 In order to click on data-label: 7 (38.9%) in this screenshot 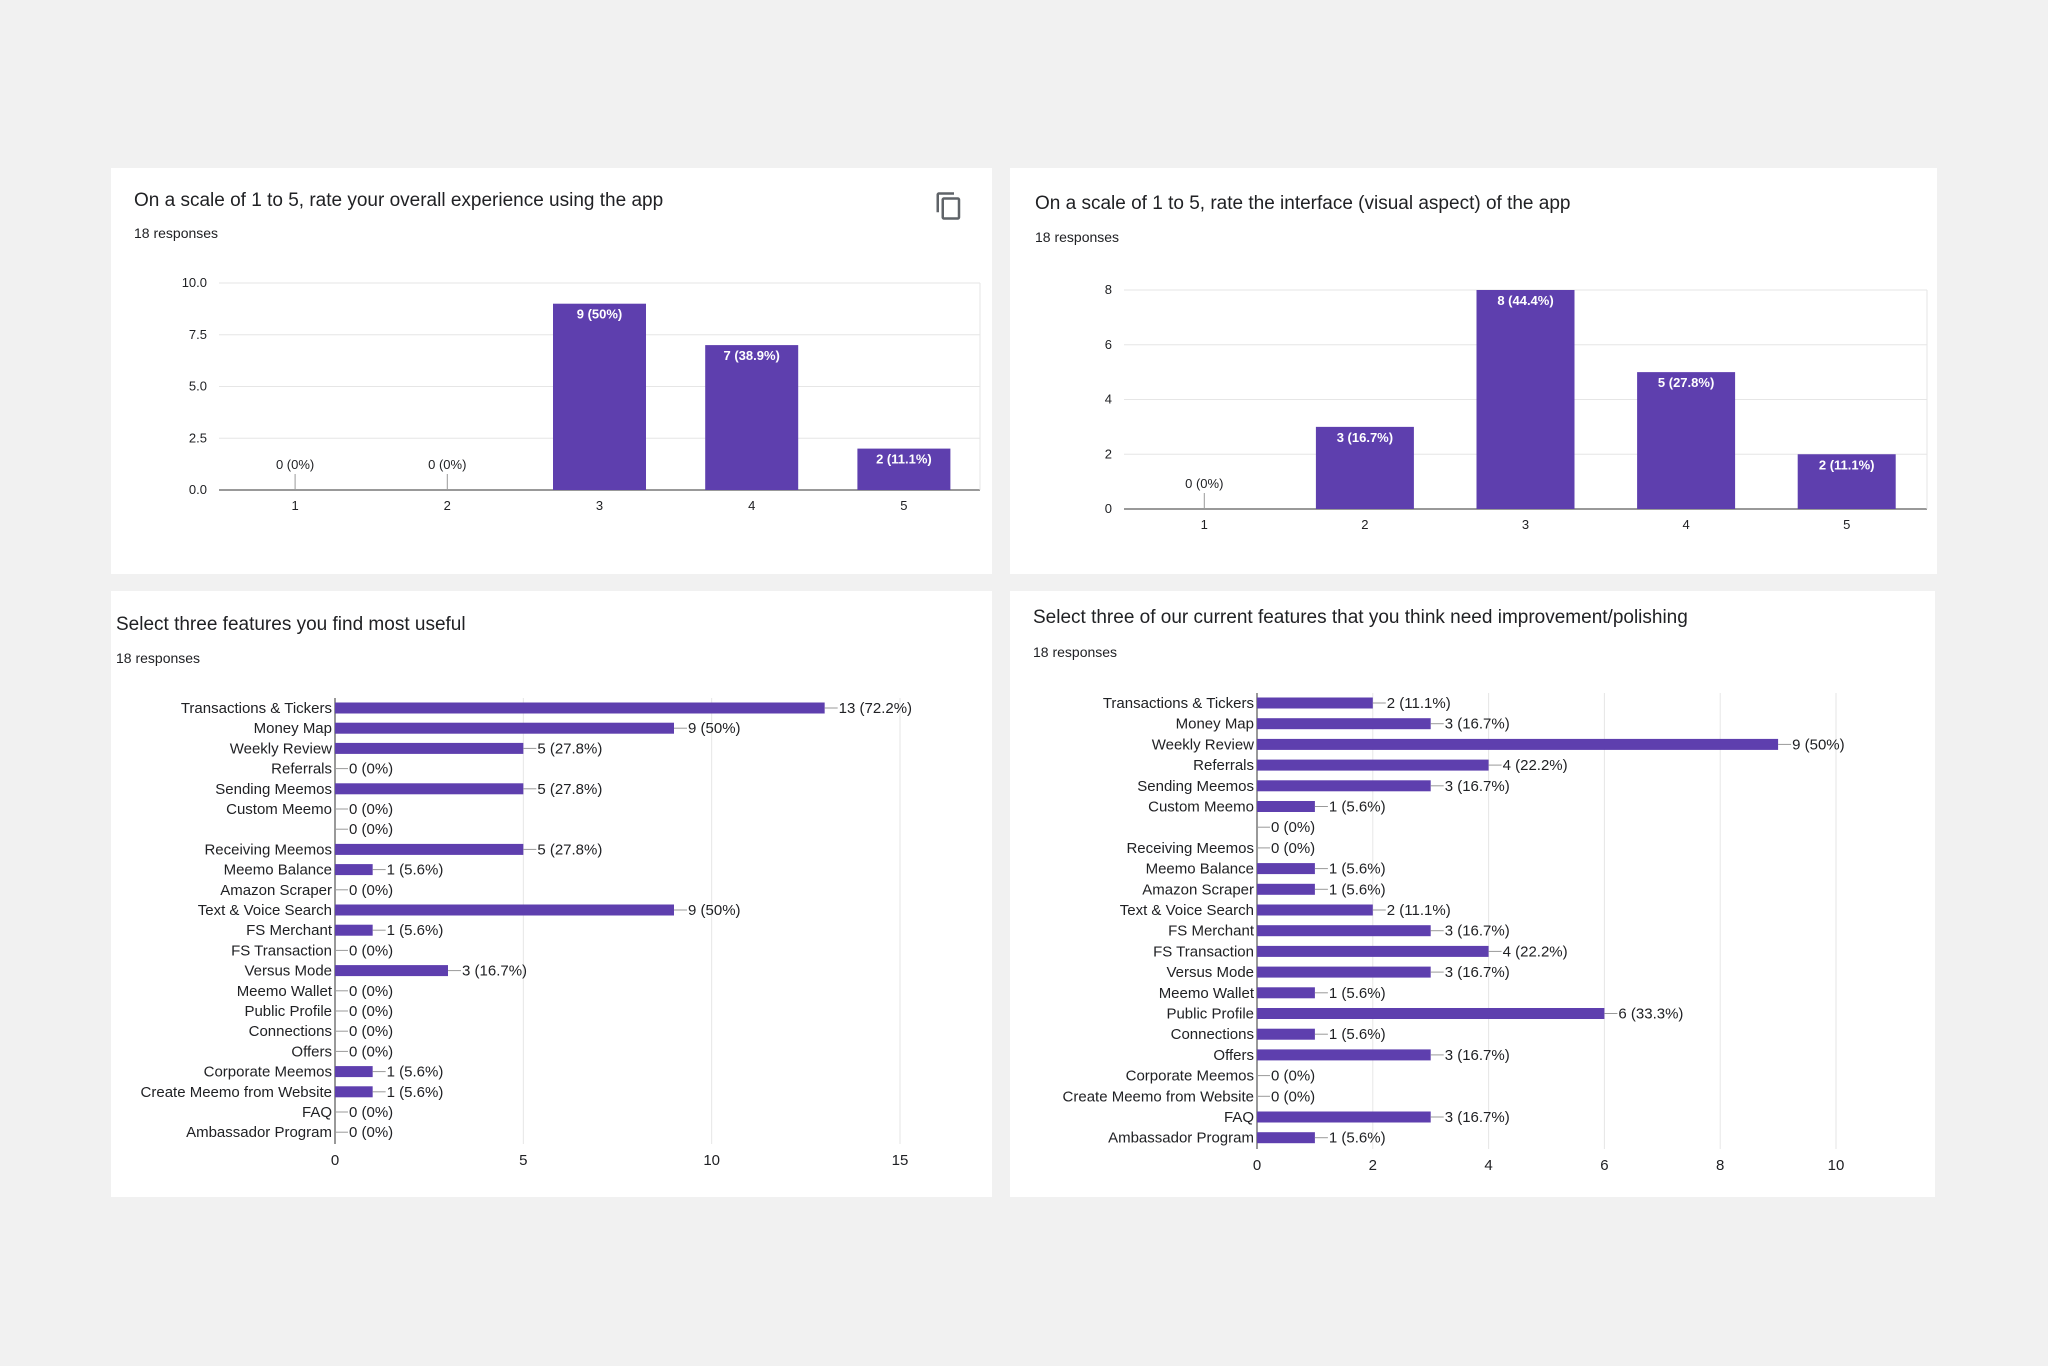, I will do `click(752, 355)`.